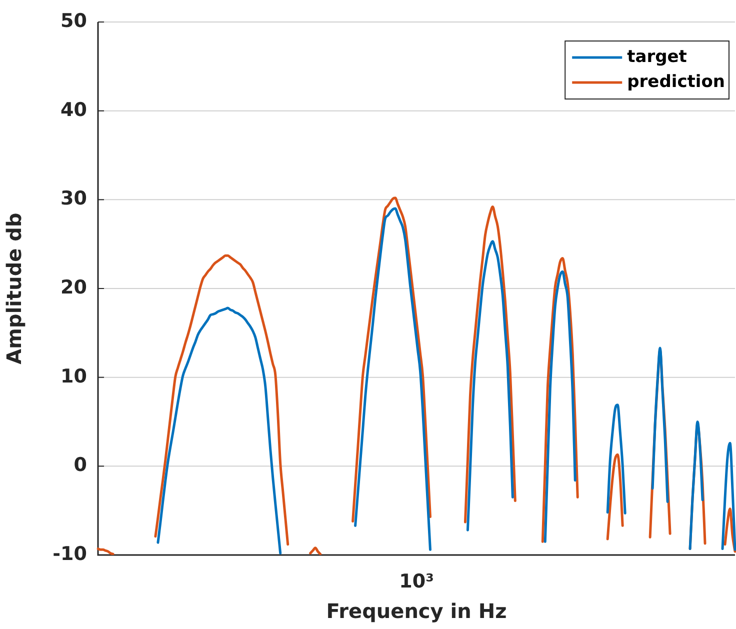  I want to click on y-axis-title: Amplitude db, so click(14, 288).